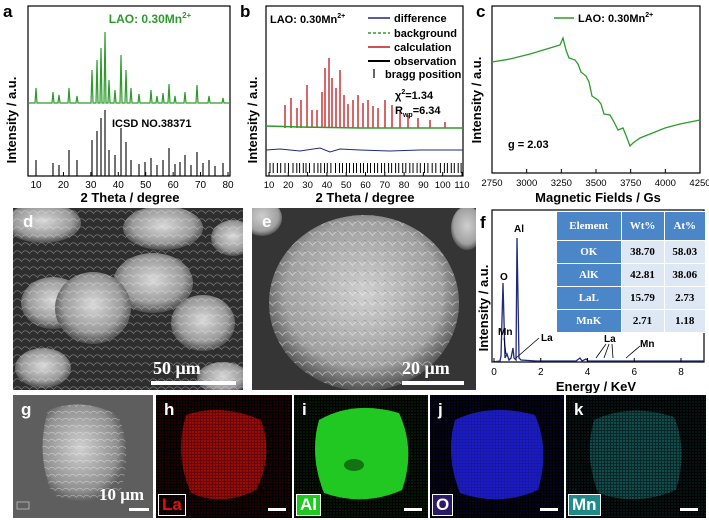 The width and height of the screenshot is (709, 520). What do you see at coordinates (365, 168) in the screenshot?
I see `panel-b-bragg-positions` at bounding box center [365, 168].